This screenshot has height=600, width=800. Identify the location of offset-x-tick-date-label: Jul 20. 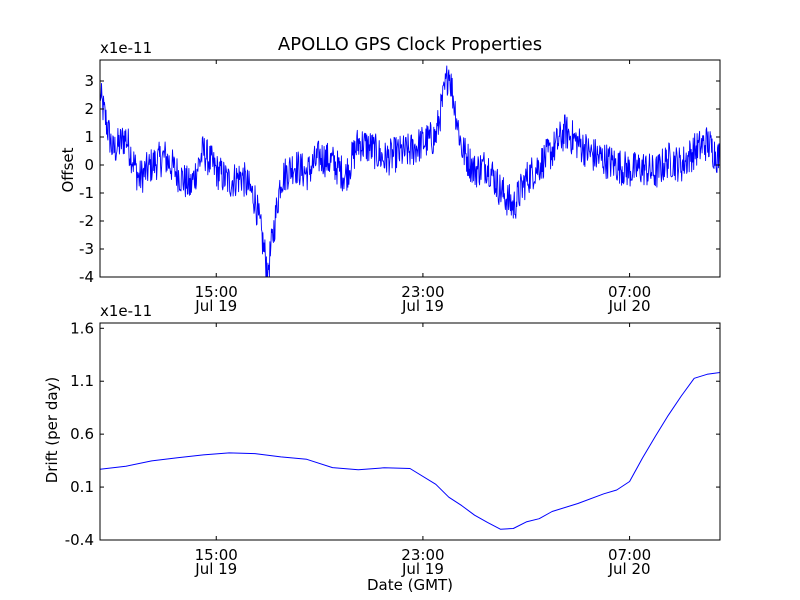
(629, 306).